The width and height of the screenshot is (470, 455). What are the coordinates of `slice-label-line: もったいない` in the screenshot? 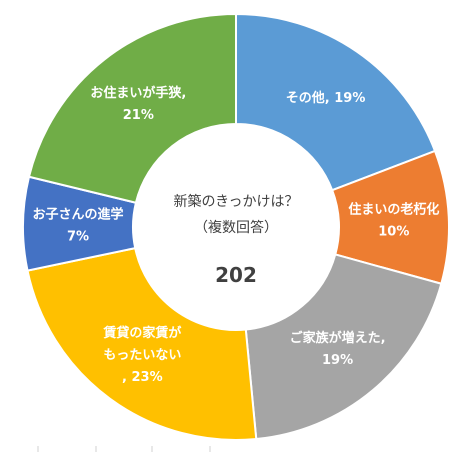 It's located at (142, 355).